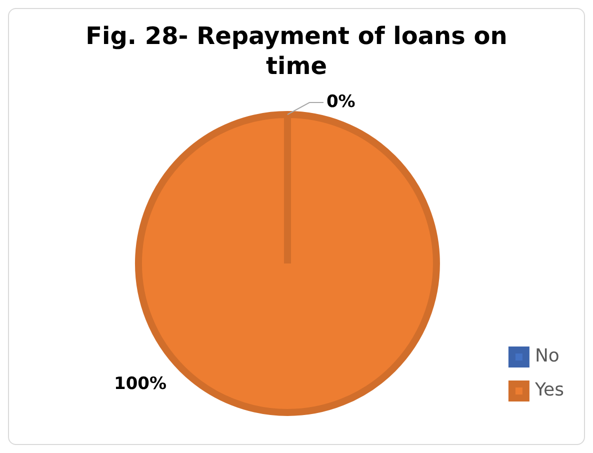  What do you see at coordinates (140, 384) in the screenshot?
I see `data-label: 100%` at bounding box center [140, 384].